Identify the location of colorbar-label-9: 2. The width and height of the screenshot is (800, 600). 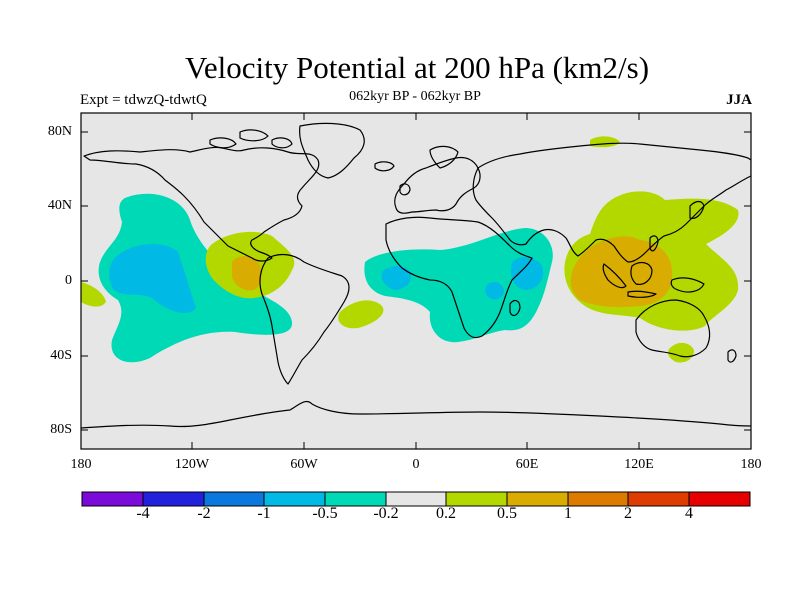
(628, 513).